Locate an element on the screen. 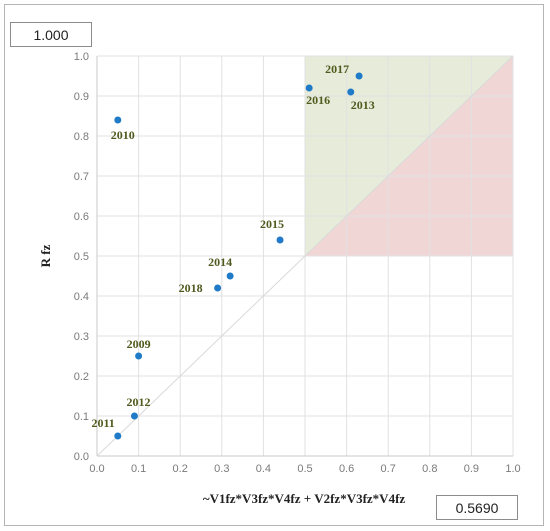 This screenshot has width=550, height=531. x-tick-label: 0.9 is located at coordinates (471, 469).